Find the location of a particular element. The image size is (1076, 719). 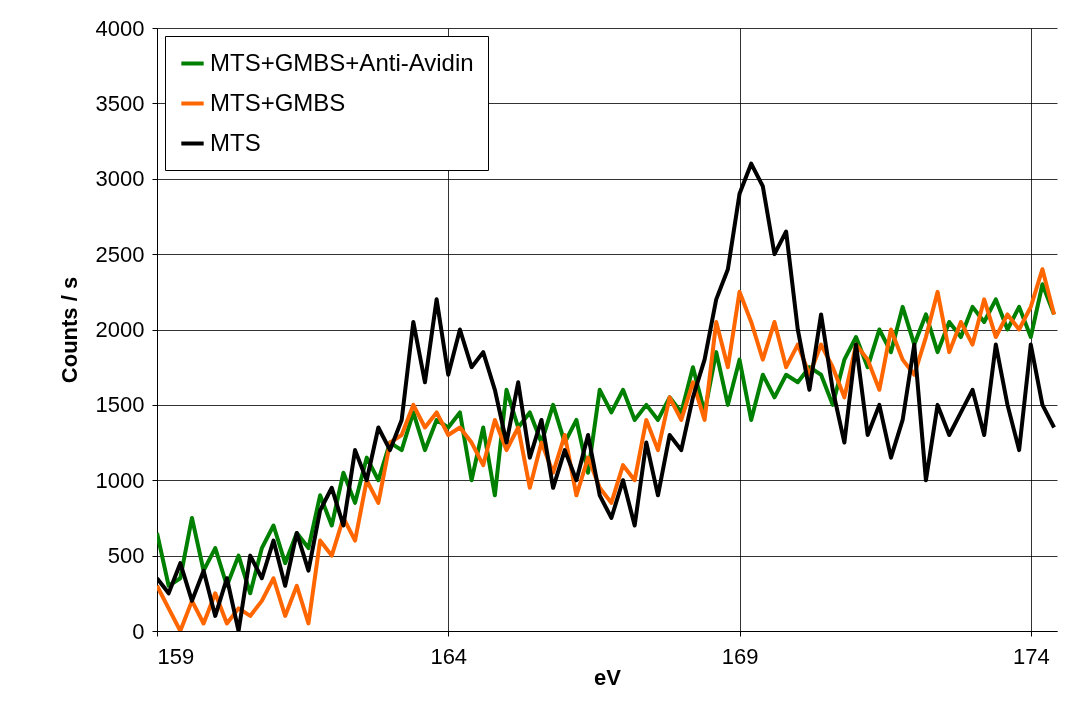

y-tick-label: 500 is located at coordinates (126, 556).